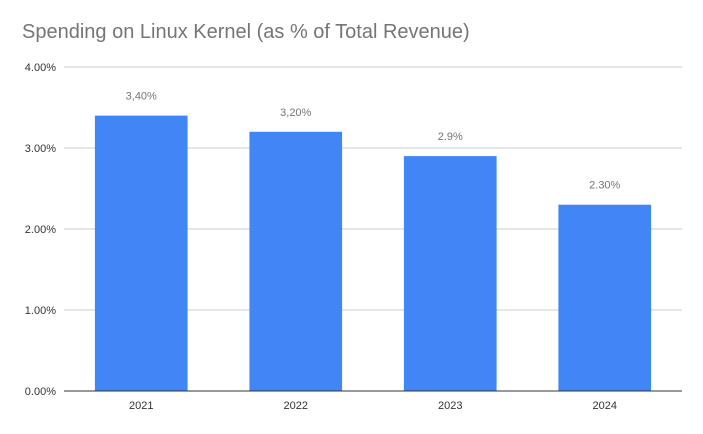 The width and height of the screenshot is (703, 434). I want to click on x-axis-tick-labels: 2021 2022 2023 2024, so click(373, 406).